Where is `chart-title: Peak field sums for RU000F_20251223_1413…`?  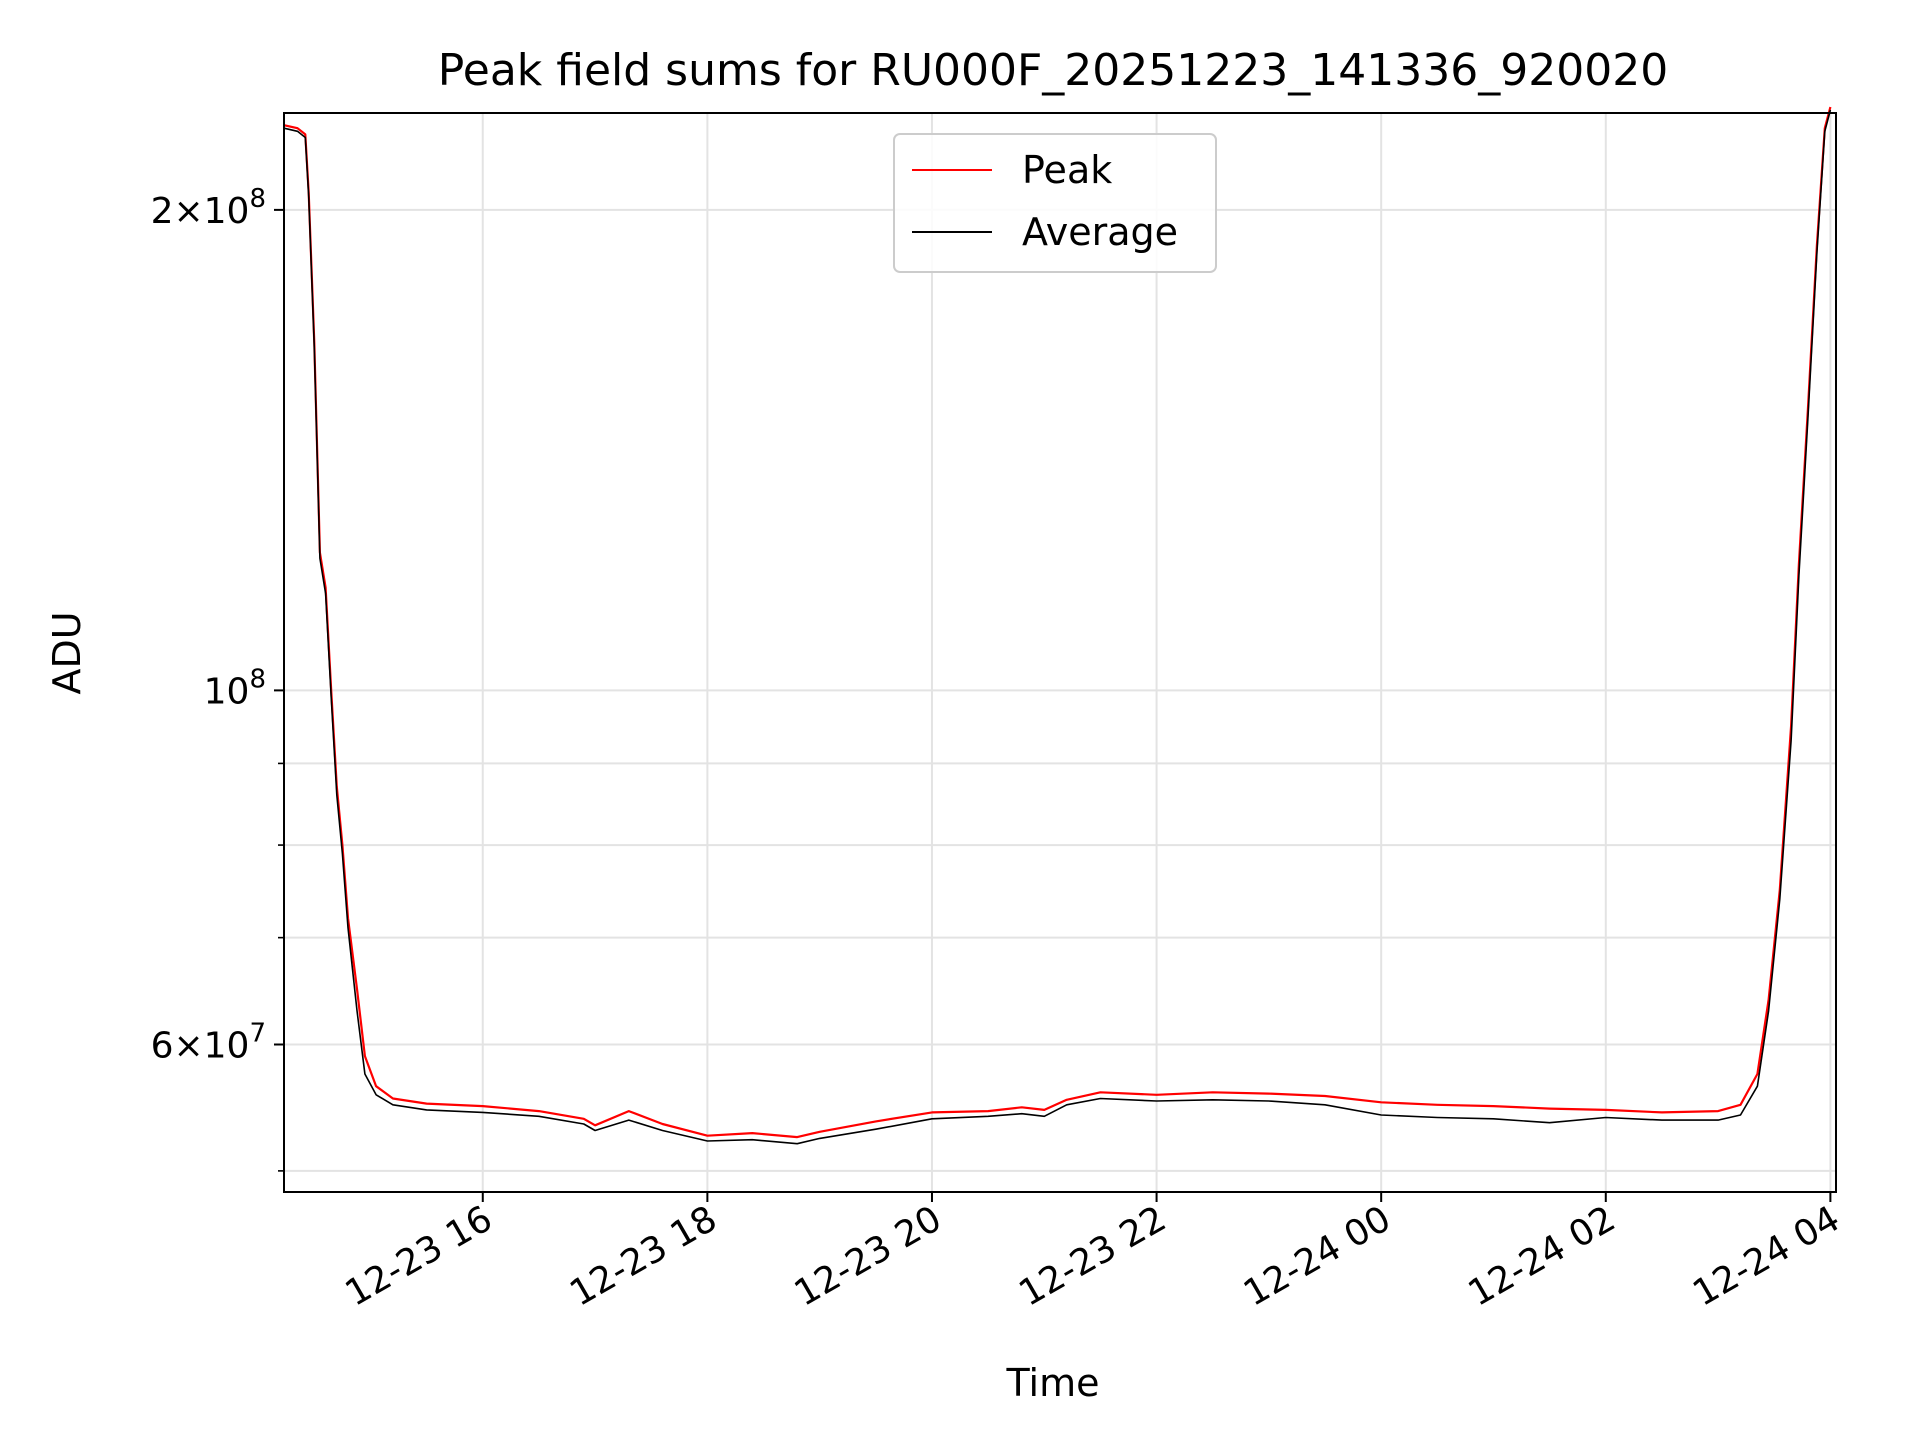 chart-title: Peak field sums for RU000F_20251223_1413… is located at coordinates (1053, 70).